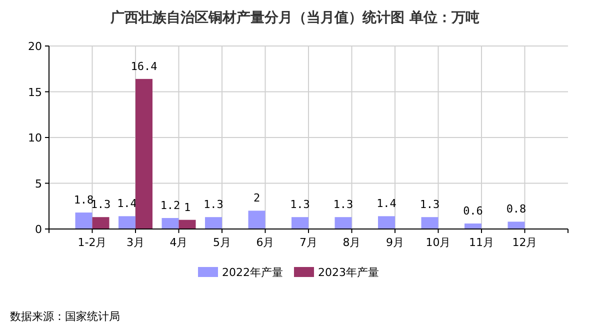 Image resolution: width=590 pixels, height=330 pixels. What do you see at coordinates (92, 242) in the screenshot?
I see `x-tick-label: 1-2月` at bounding box center [92, 242].